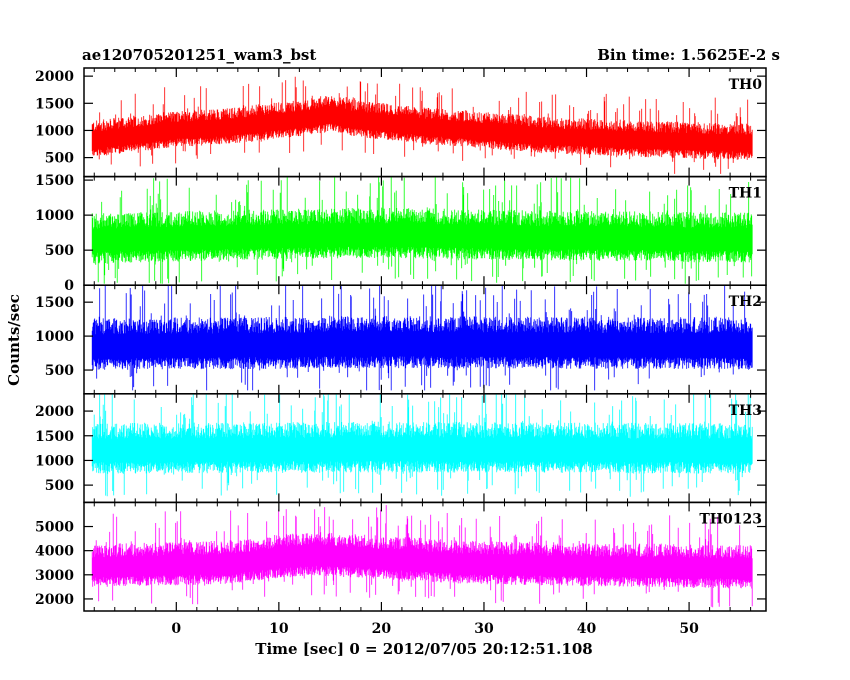  Describe the element at coordinates (745, 302) in the screenshot. I see `band-label-th2: TH2` at that location.